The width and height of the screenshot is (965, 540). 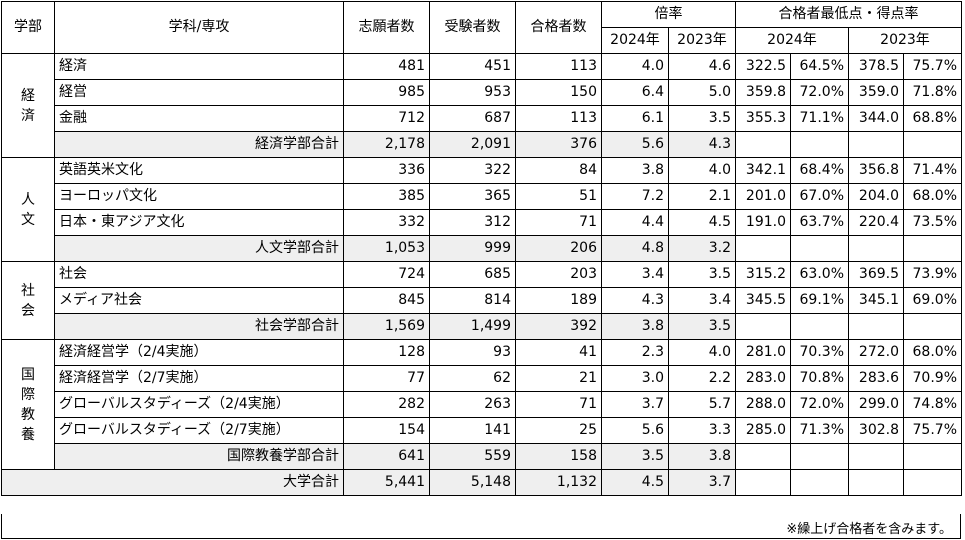 I want to click on header-passers: 合格者数, so click(x=558, y=27).